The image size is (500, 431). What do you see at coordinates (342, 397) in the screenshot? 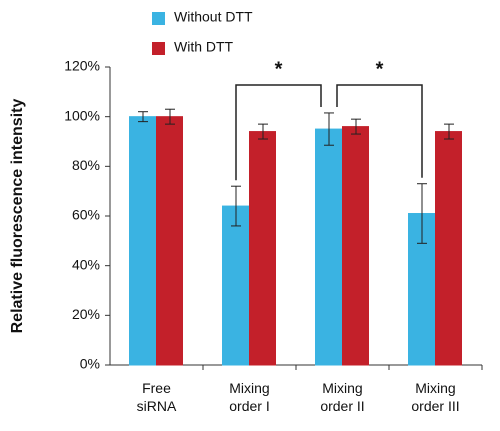
I see `x-tick-label: Mixing order II` at bounding box center [342, 397].